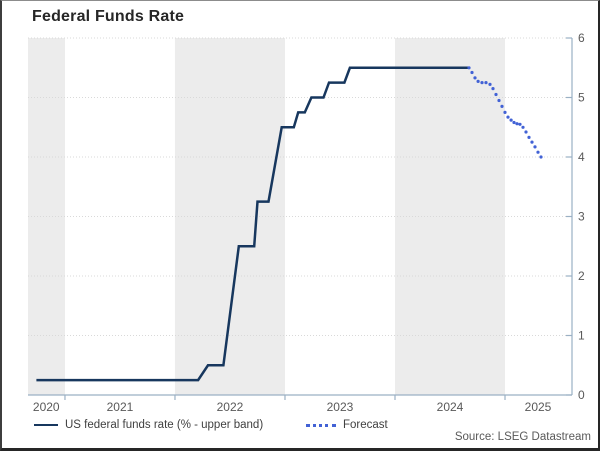  I want to click on solid-line-swatch-icon, so click(46, 425).